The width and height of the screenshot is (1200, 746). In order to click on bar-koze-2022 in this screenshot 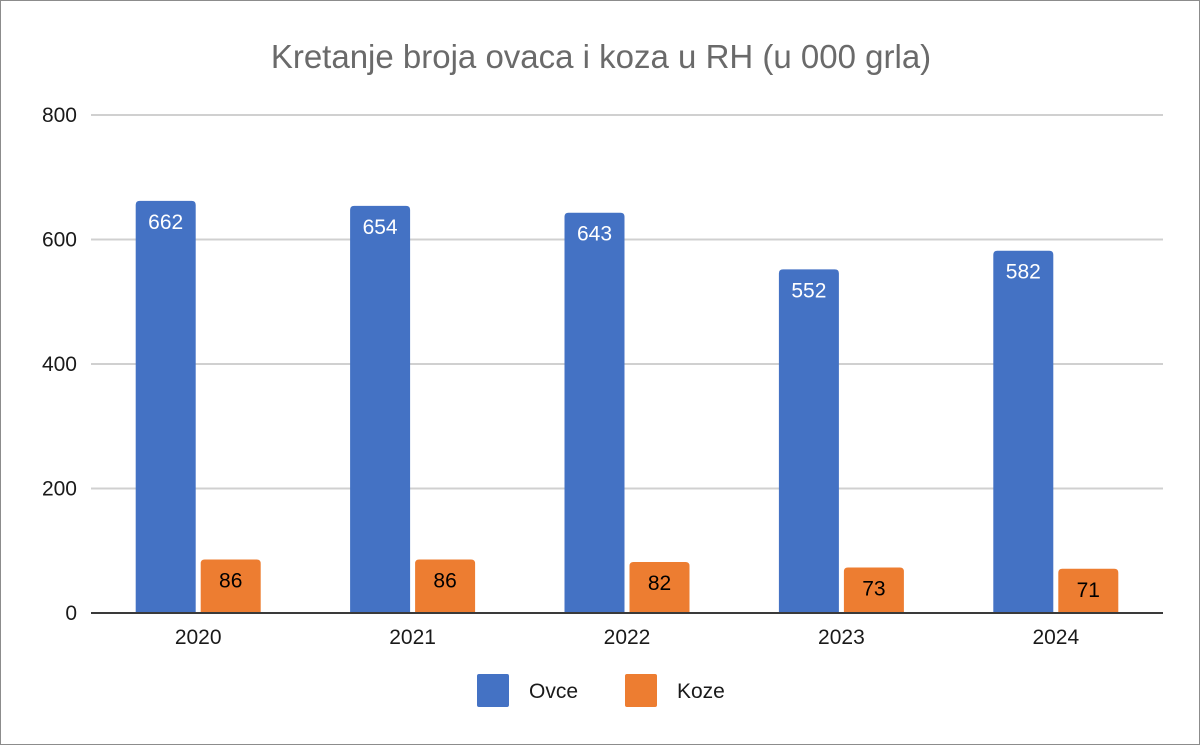, I will do `click(659, 587)`.